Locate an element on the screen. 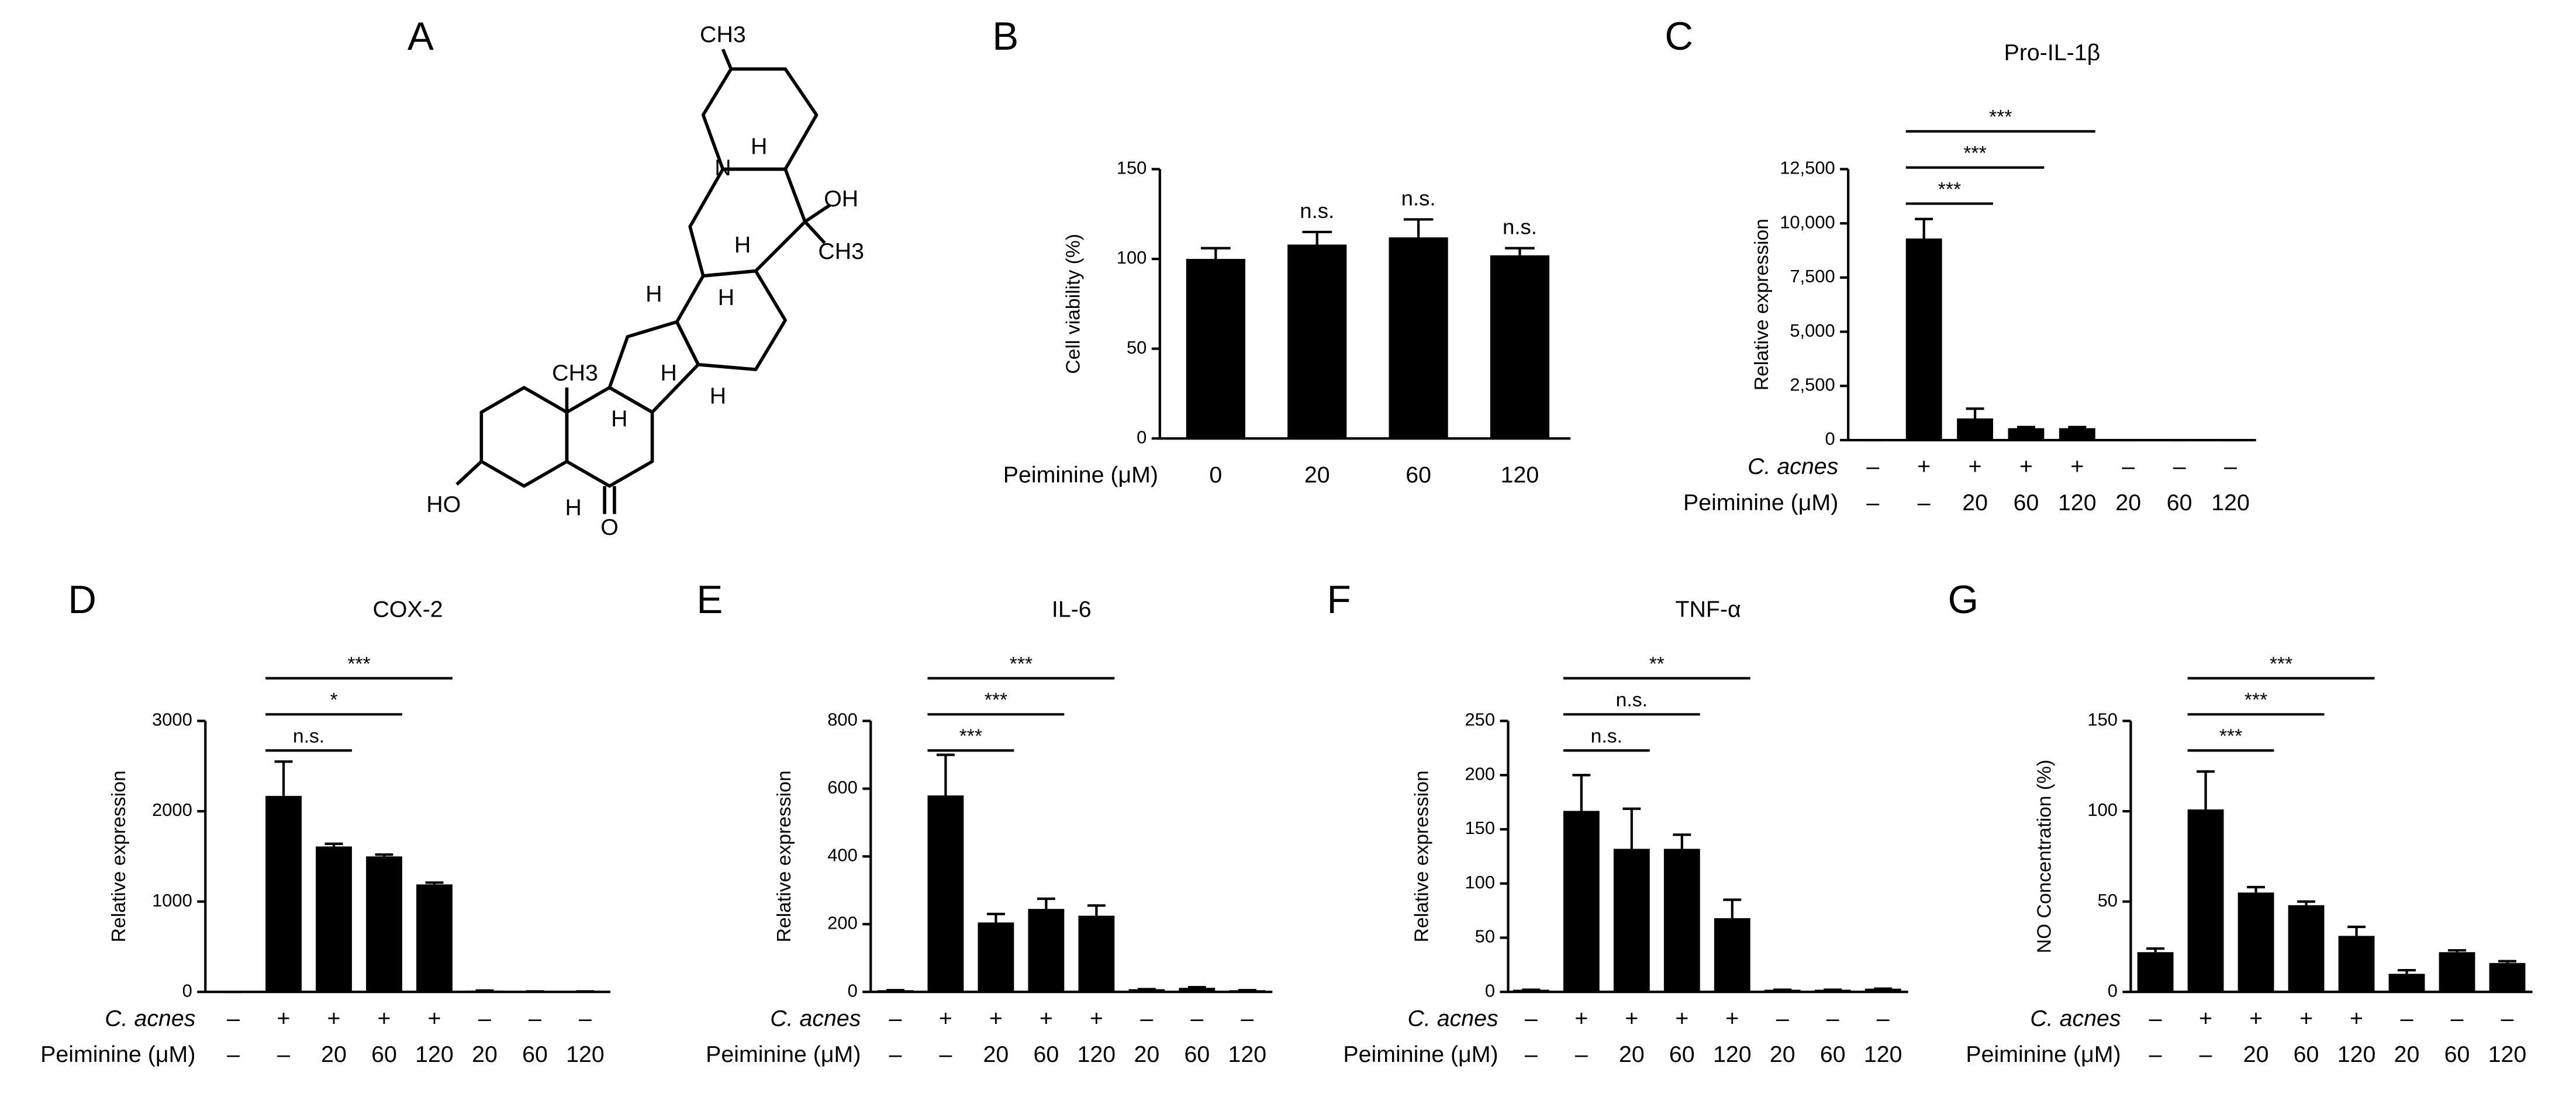  panel-letter: G is located at coordinates (1963, 600).